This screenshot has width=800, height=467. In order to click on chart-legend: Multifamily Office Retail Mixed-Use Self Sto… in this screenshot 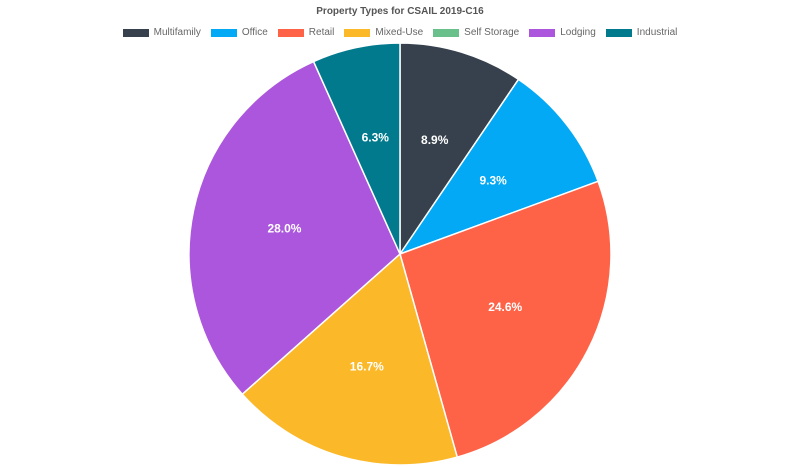, I will do `click(400, 32)`.